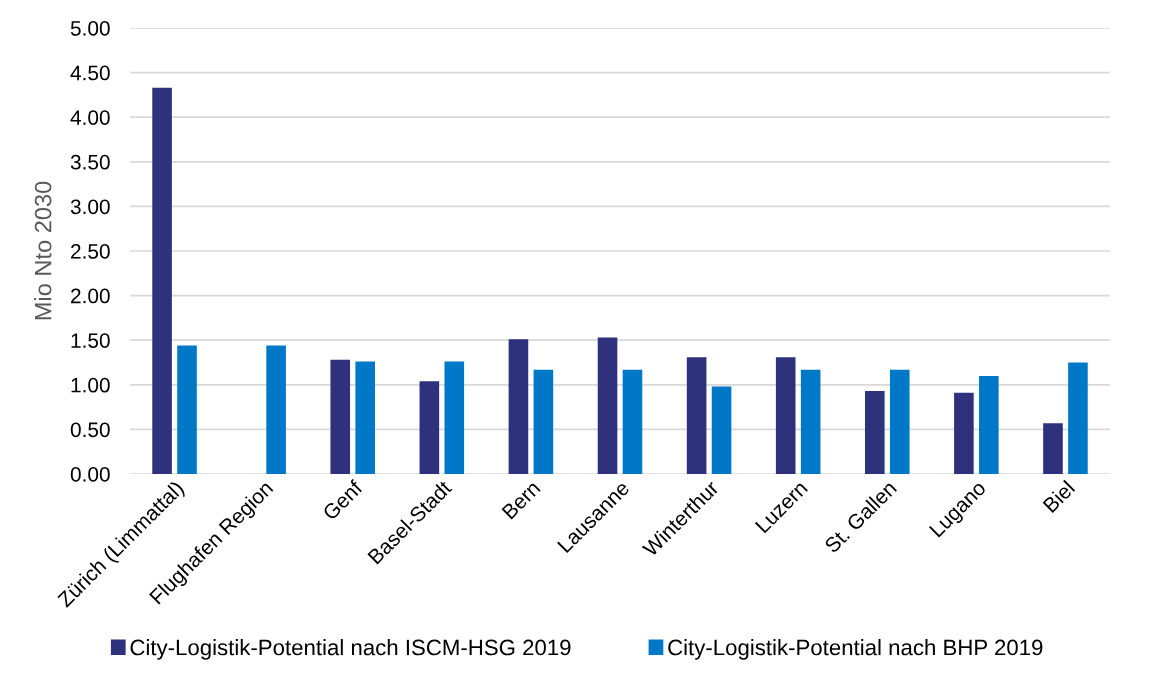  What do you see at coordinates (90, 251) in the screenshot?
I see `y-tick-label: 2.50` at bounding box center [90, 251].